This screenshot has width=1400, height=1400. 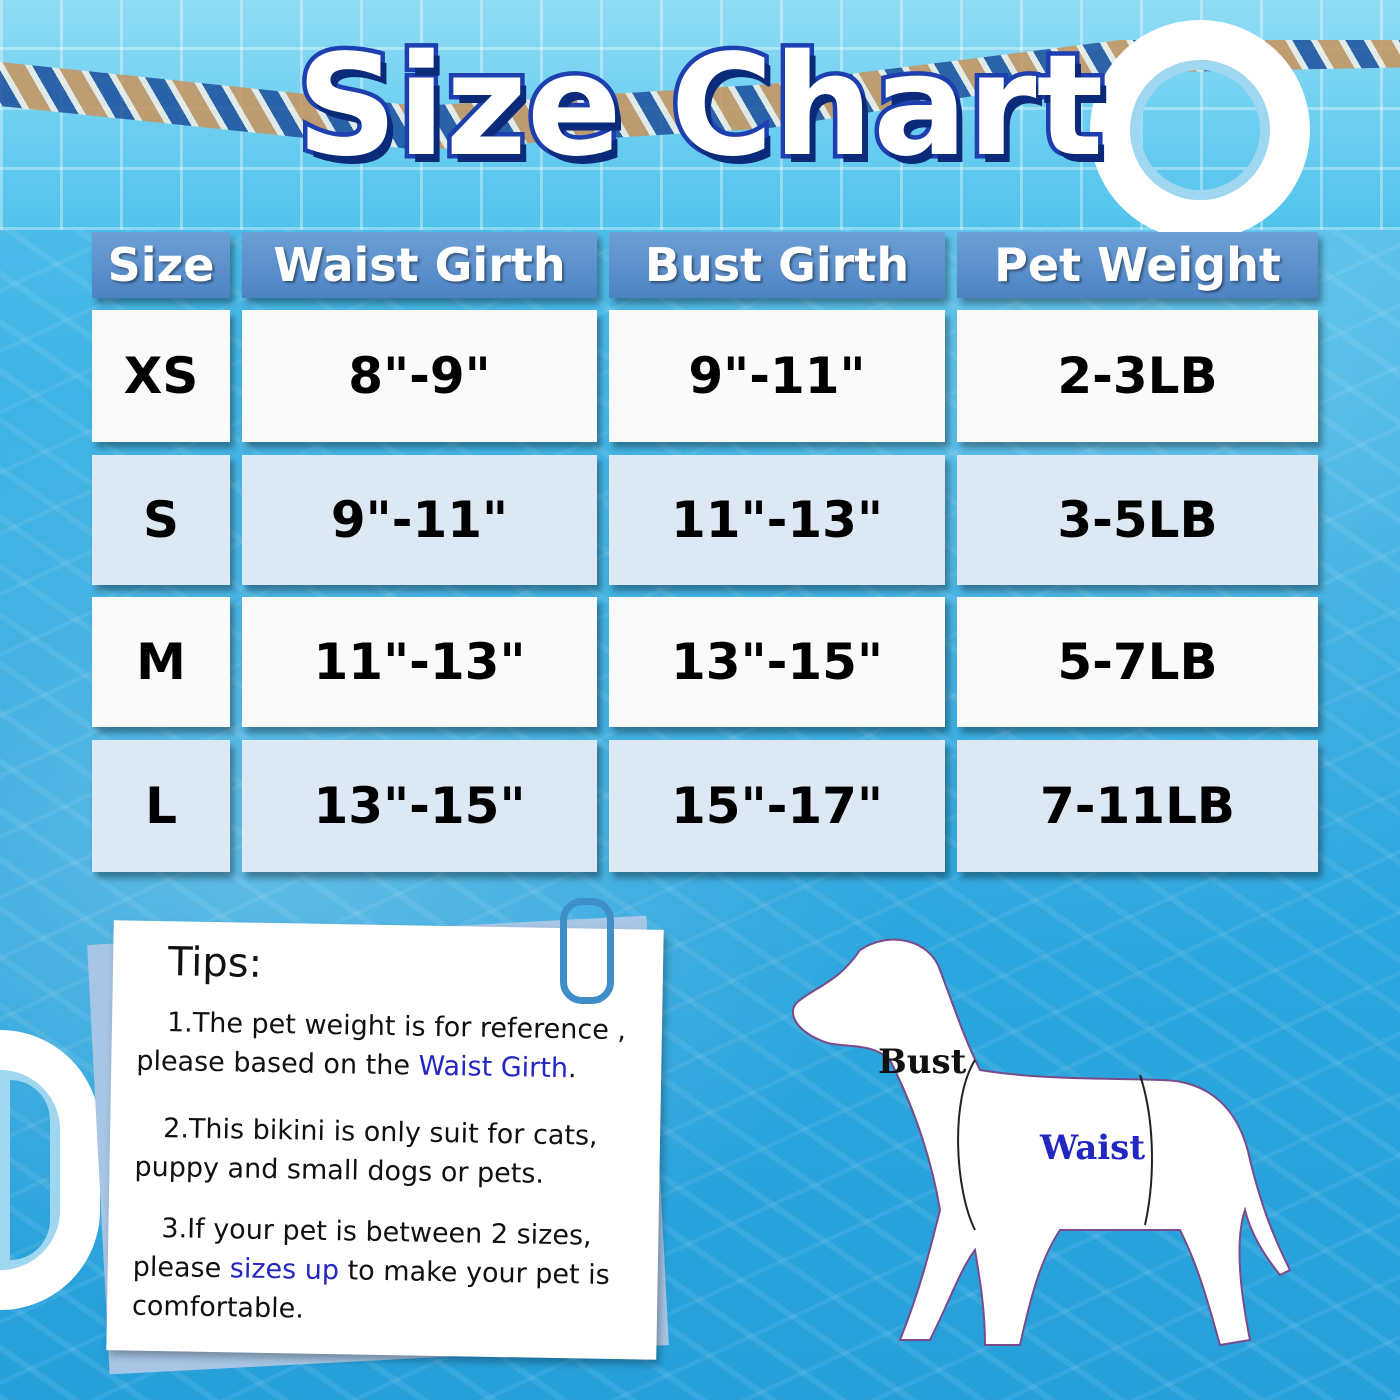 I want to click on table-cell-bust-girth: 11"-13", so click(x=777, y=520).